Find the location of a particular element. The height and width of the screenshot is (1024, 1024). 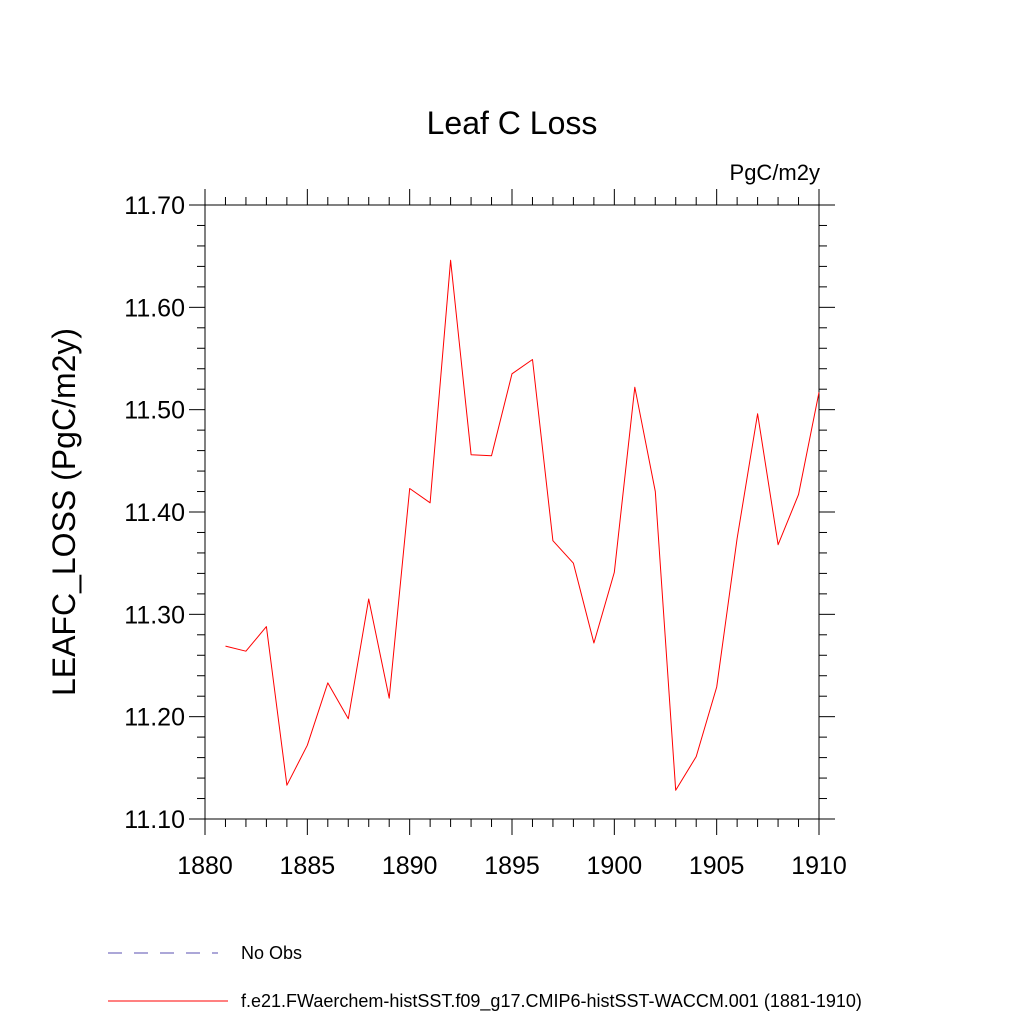

x-tick-label: 1880 is located at coordinates (205, 866).